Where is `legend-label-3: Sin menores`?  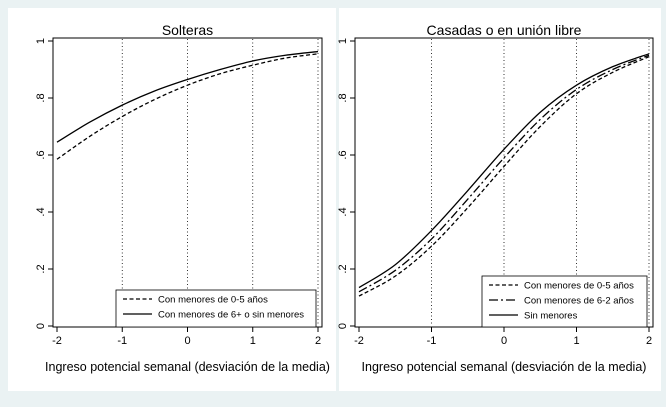
legend-label-3: Sin menores is located at coordinates (551, 316).